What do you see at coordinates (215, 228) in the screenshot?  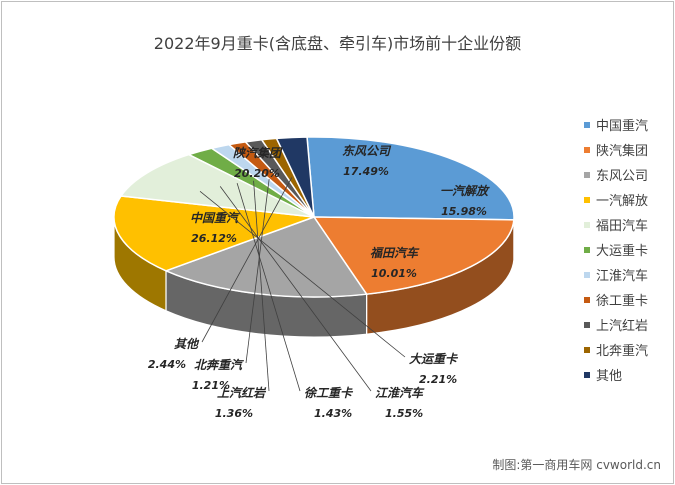 I see `data-label-1: 中国重汽 26.12%` at bounding box center [215, 228].